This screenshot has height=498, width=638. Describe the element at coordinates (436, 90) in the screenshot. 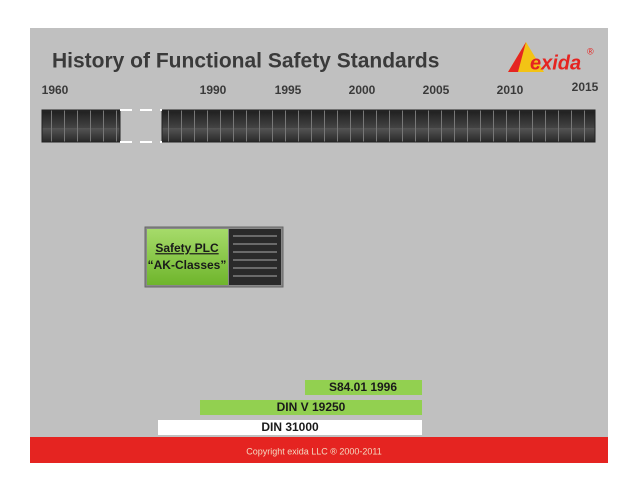

I see `year-label: 2005` at that location.